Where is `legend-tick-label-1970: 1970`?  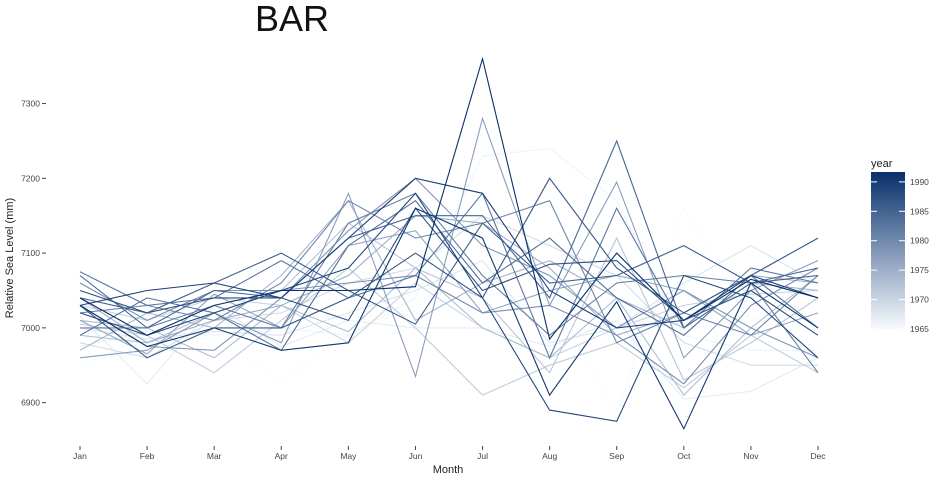 legend-tick-label-1970: 1970 is located at coordinates (919, 300).